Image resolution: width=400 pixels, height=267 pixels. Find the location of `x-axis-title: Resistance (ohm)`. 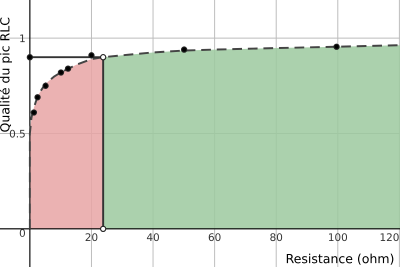

x-axis-title: Resistance (ohm) is located at coordinates (340, 259).